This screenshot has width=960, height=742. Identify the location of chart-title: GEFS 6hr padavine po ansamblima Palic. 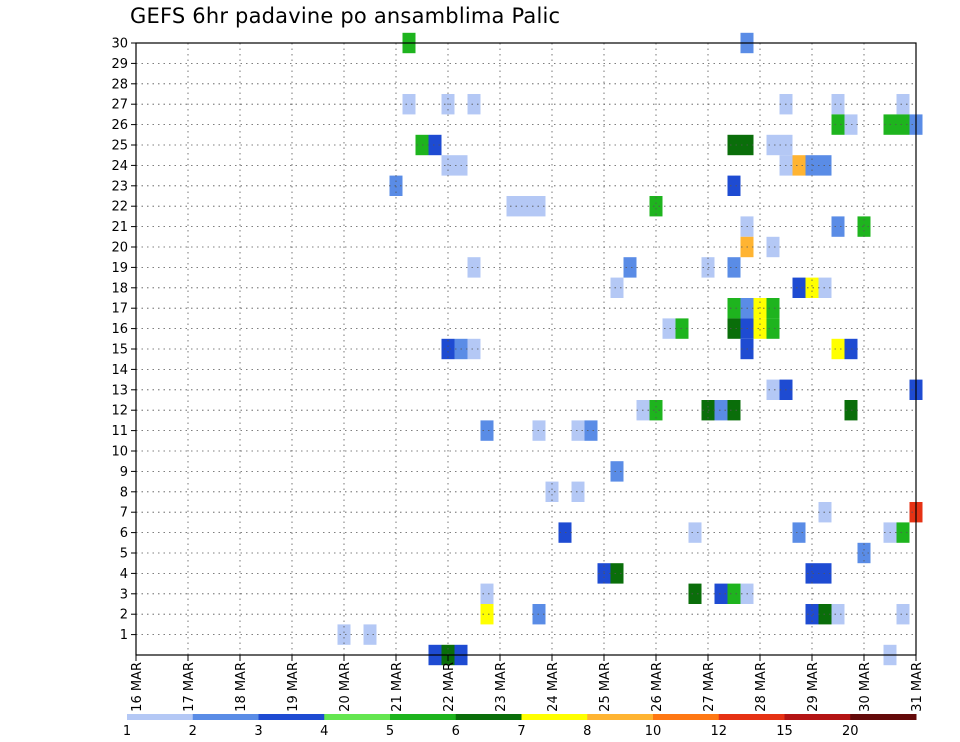
(345, 16).